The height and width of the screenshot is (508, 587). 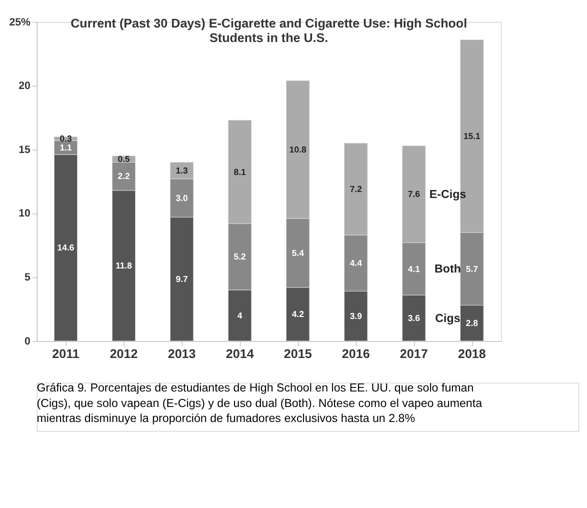 I want to click on y-tick-label: 25%, so click(x=20, y=22).